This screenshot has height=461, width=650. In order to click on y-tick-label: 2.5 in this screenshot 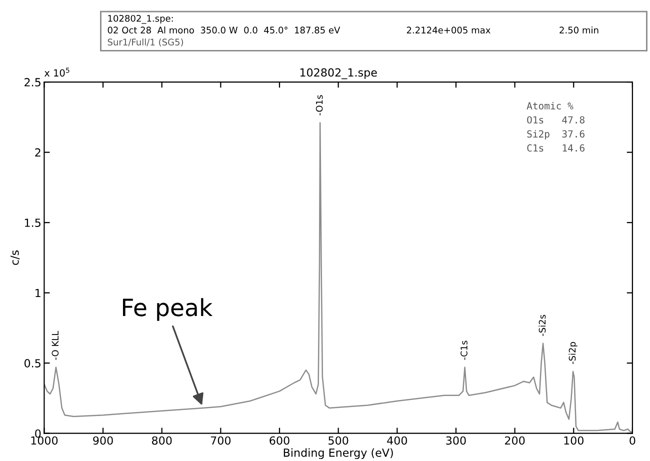, I will do `click(32, 82)`.